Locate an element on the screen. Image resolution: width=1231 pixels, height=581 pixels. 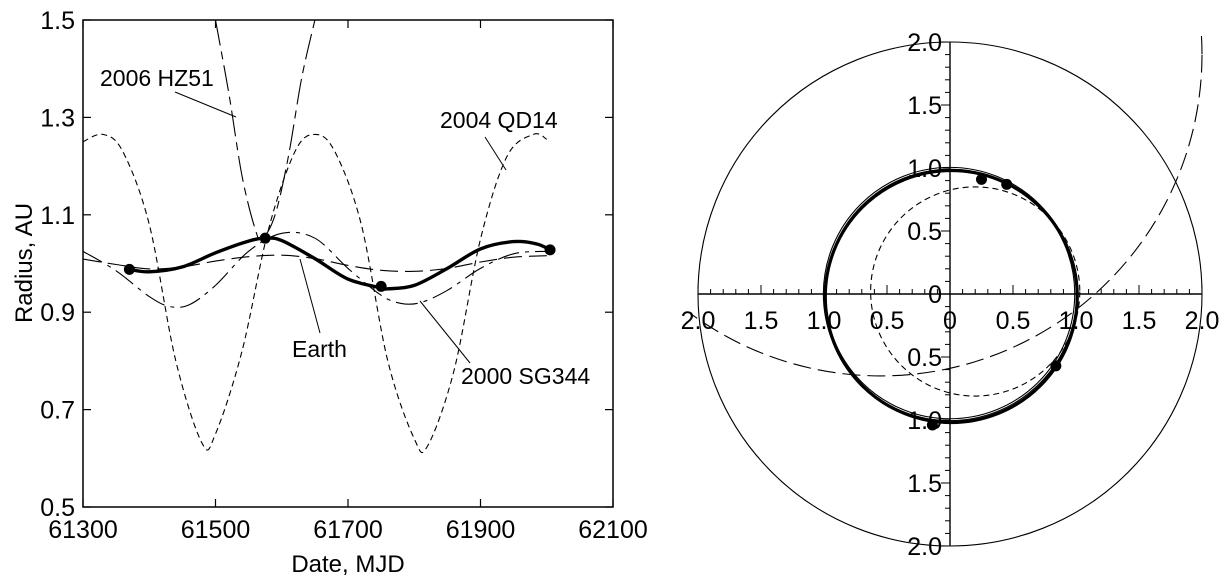
x-tick-label: 62100 is located at coordinates (613, 530).